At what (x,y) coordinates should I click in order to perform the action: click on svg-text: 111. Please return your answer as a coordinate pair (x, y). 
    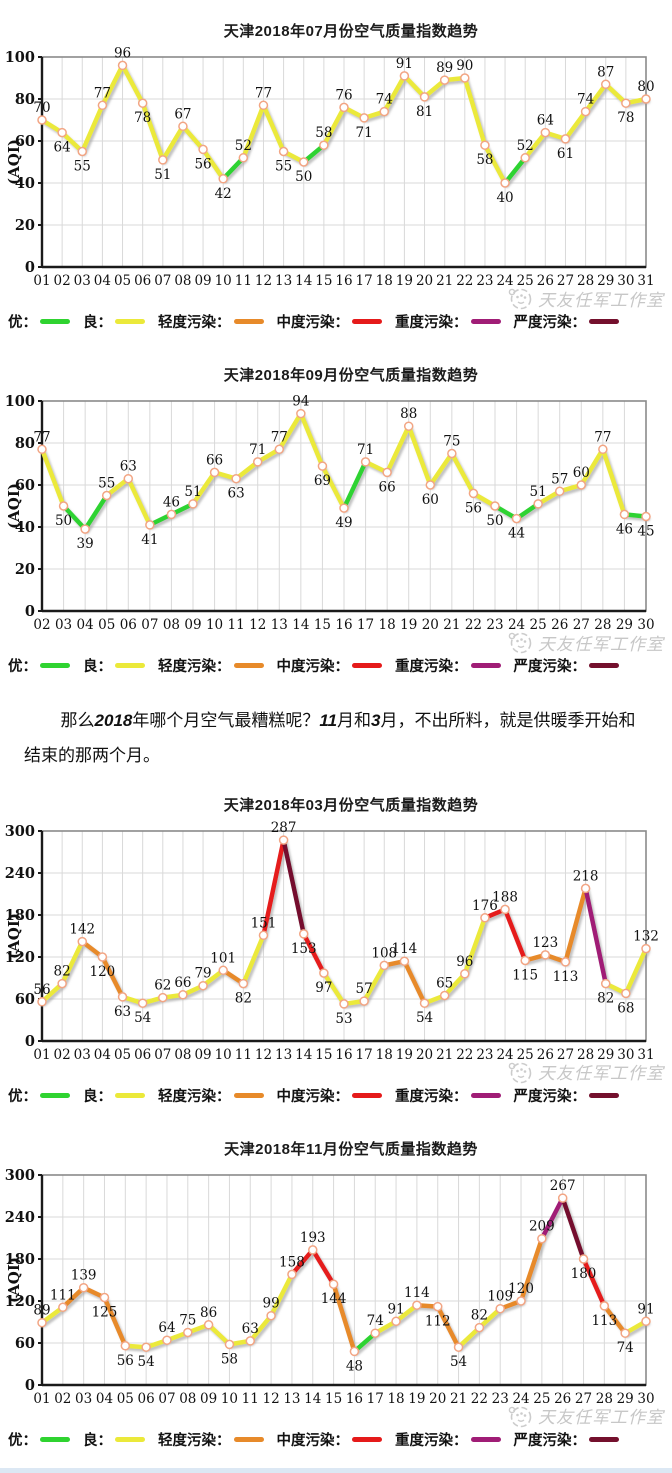
    Looking at the image, I should click on (63, 1295).